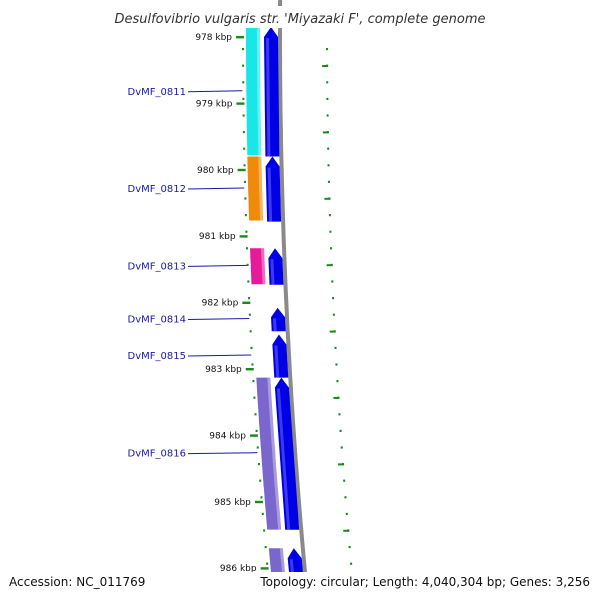  What do you see at coordinates (220, 304) in the screenshot?
I see `kbp-tick-label: 982 kbp` at bounding box center [220, 304].